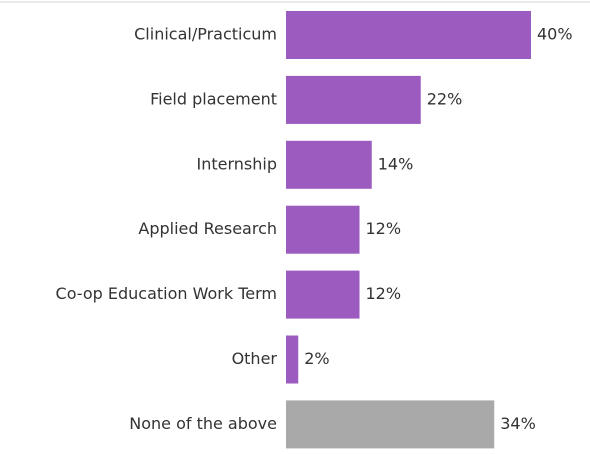  What do you see at coordinates (166, 293) in the screenshot?
I see `category-label: Co-op Education Work Term` at bounding box center [166, 293].